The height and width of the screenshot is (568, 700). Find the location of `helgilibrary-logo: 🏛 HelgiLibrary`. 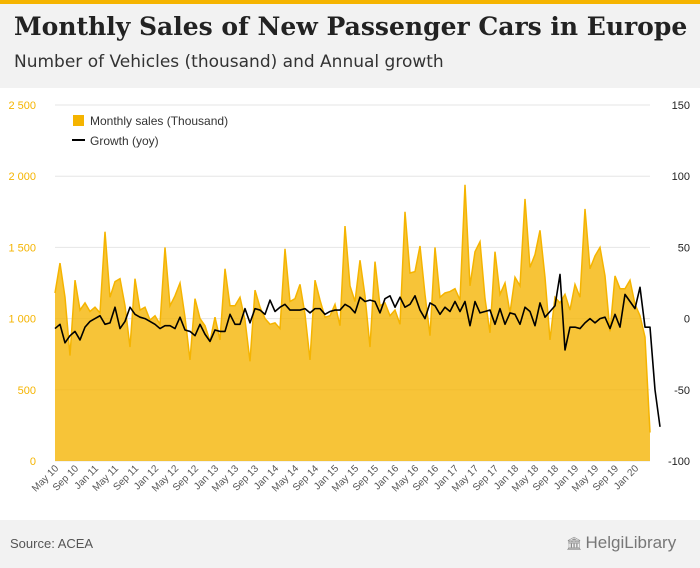

helgilibrary-logo: 🏛 HelgiLibrary is located at coordinates (621, 543).